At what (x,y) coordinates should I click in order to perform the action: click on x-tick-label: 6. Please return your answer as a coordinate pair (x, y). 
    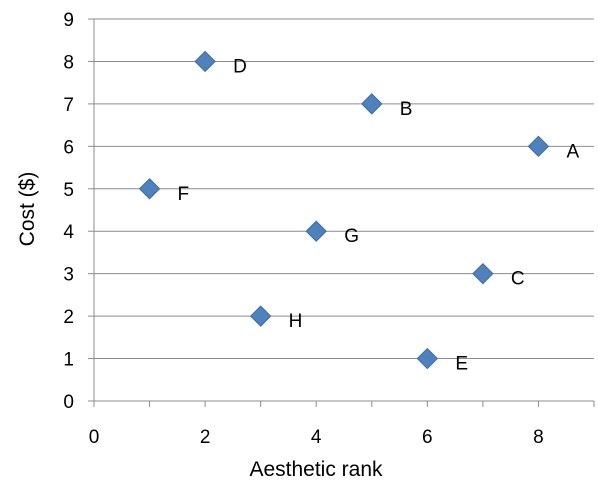
    Looking at the image, I should click on (427, 437).